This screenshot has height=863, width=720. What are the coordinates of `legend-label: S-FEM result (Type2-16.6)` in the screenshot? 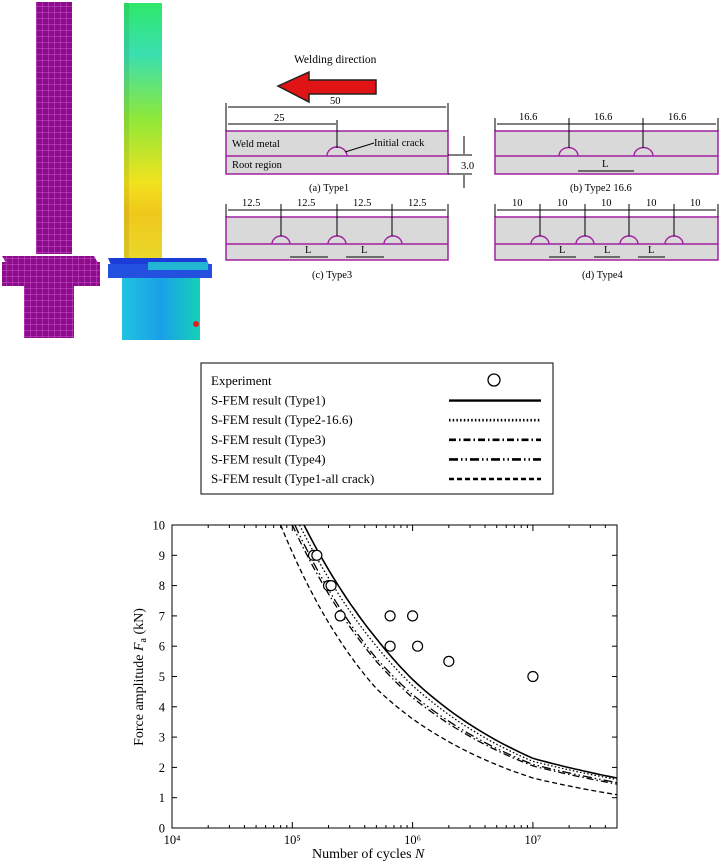 It's located at (282, 419).